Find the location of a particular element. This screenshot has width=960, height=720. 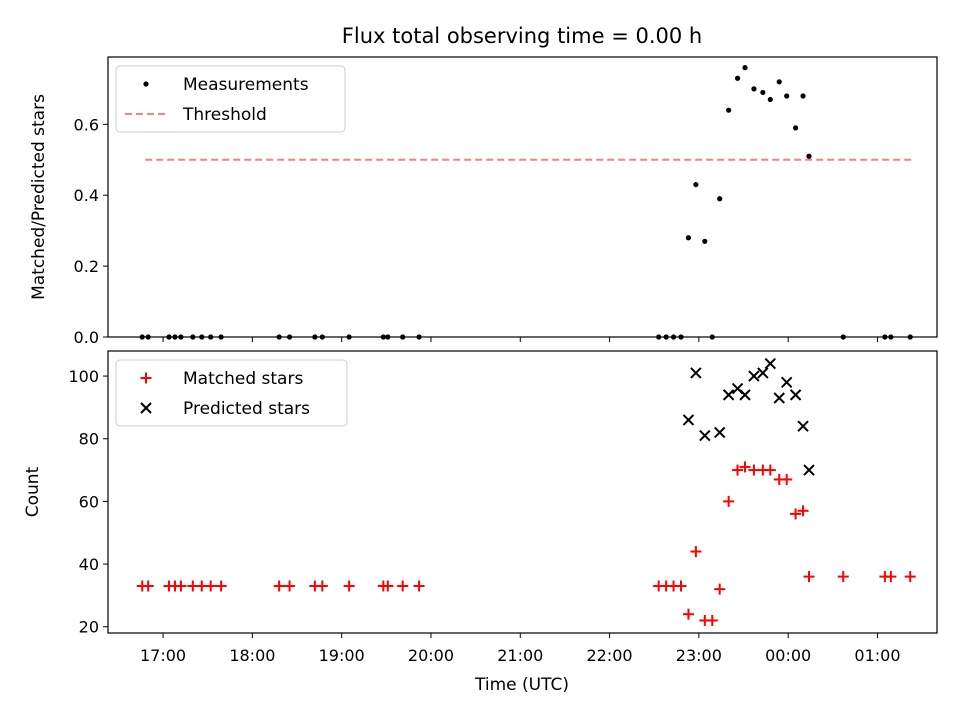

y-tick-label: 80 is located at coordinates (89, 439).